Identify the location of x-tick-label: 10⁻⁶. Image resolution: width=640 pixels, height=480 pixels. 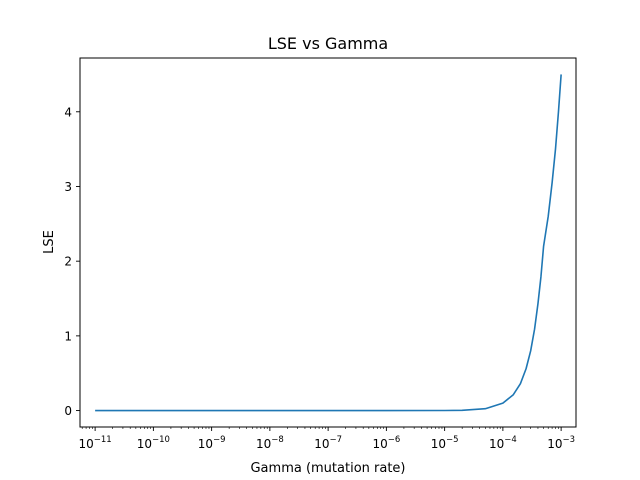
(386, 443).